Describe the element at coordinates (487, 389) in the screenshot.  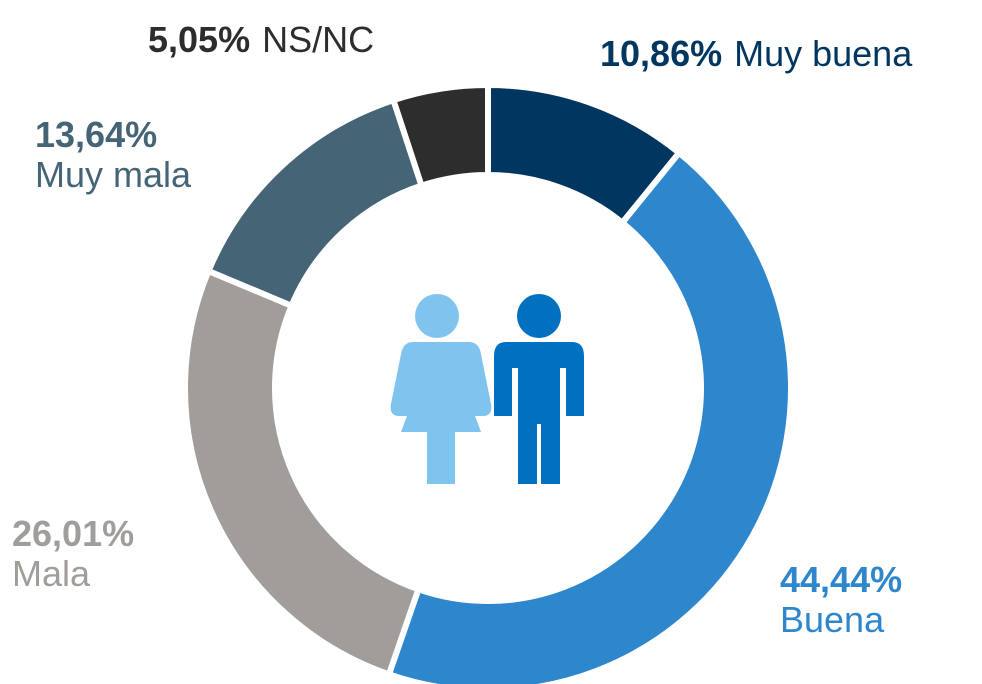
I see `people-icon` at that location.